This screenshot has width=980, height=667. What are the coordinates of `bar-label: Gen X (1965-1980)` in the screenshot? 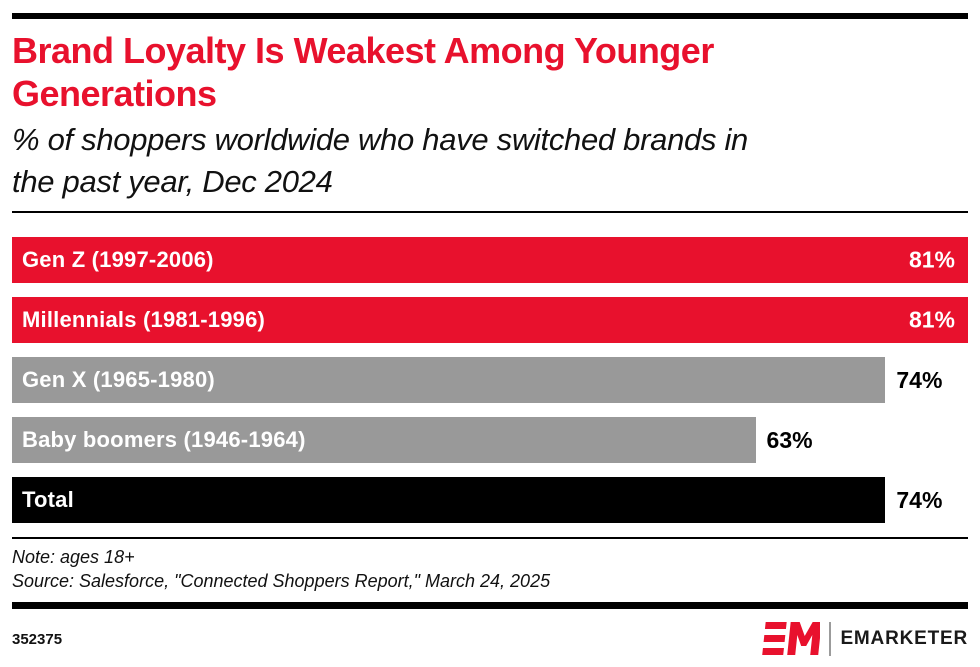 It's located at (118, 379).